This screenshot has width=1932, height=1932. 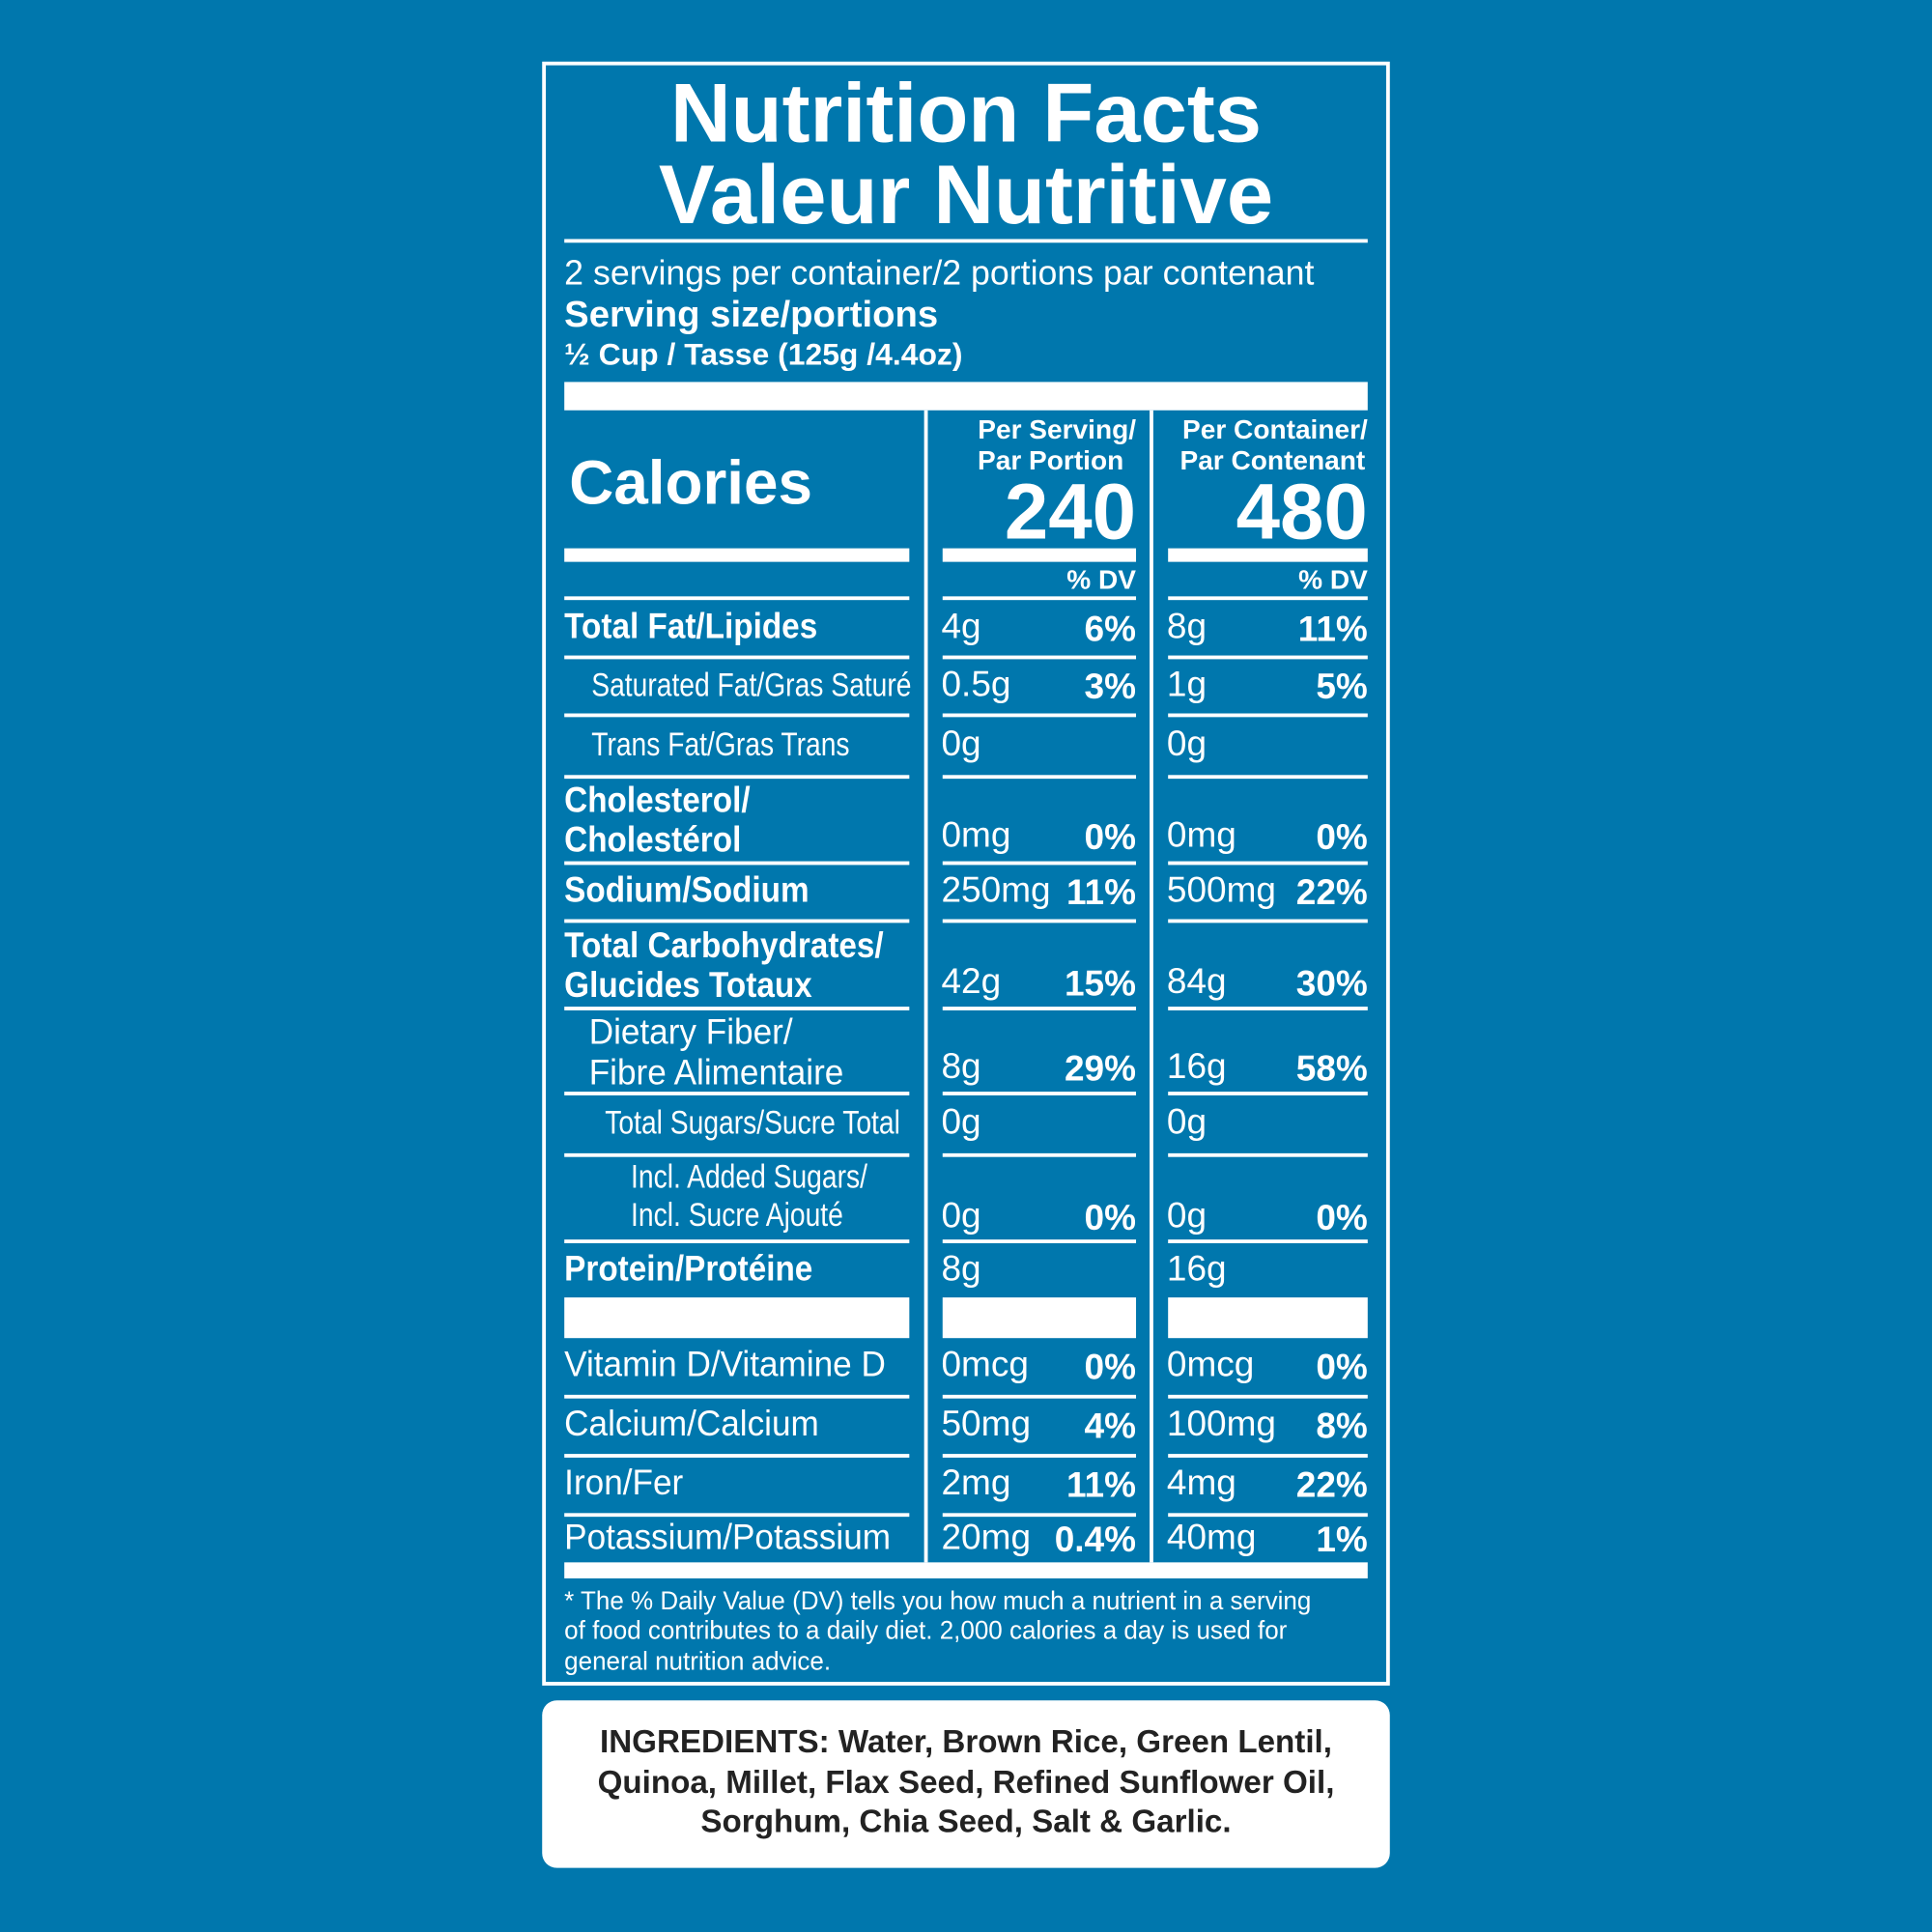 What do you see at coordinates (749, 1176) in the screenshot?
I see `nutrient-label: Incl. Added Sugars/` at bounding box center [749, 1176].